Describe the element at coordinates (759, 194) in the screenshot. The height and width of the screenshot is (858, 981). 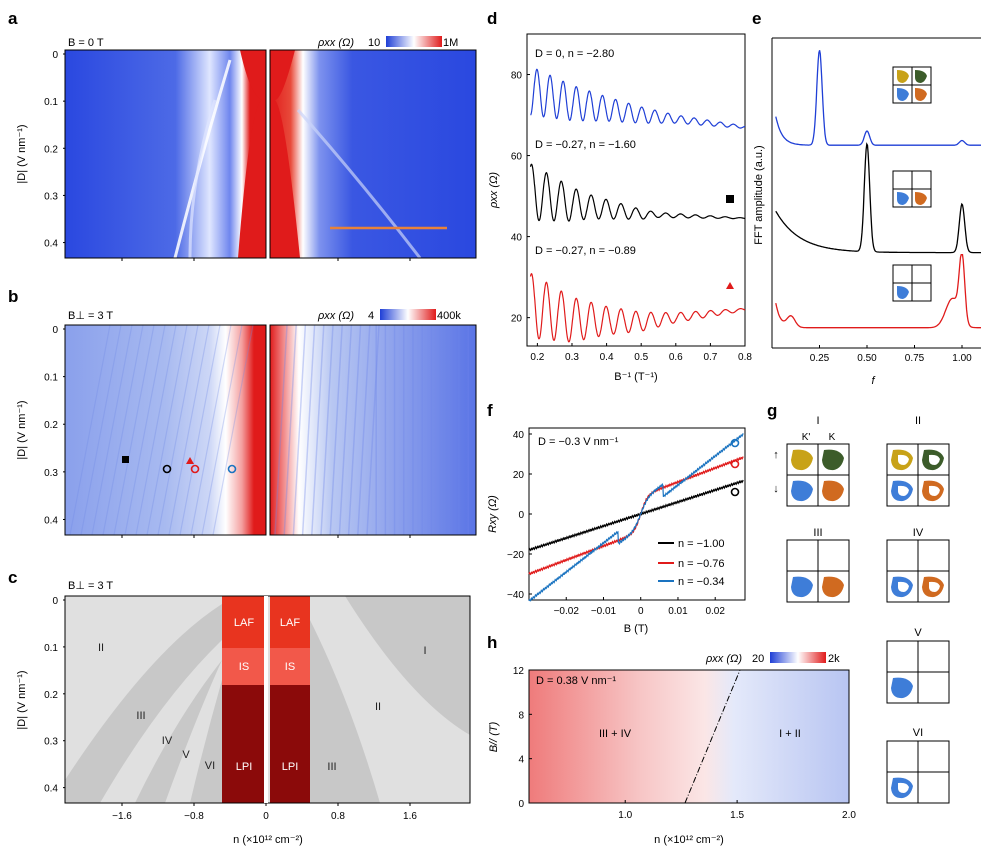
I see `panel-e-ylabel: FFT amplitude (a.u.)` at that location.